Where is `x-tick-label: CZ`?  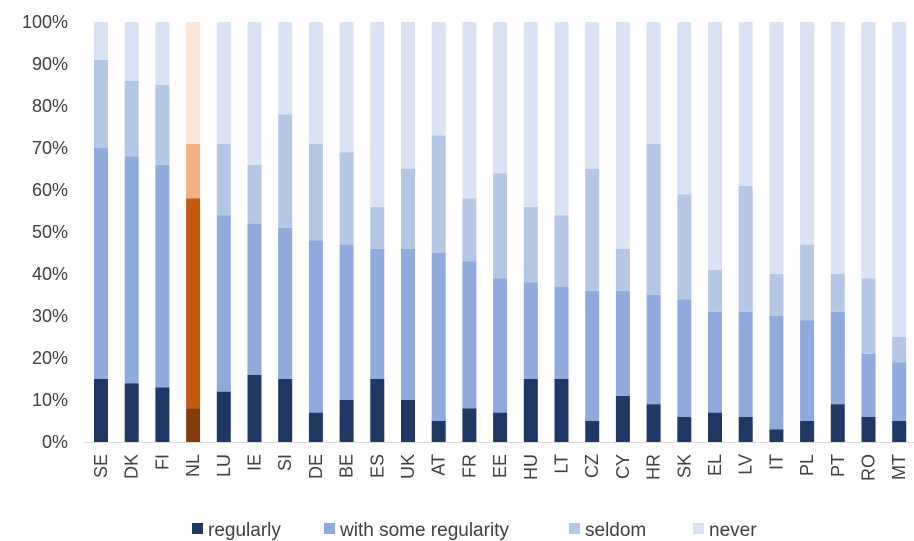
x-tick-label: CZ is located at coordinates (592, 466).